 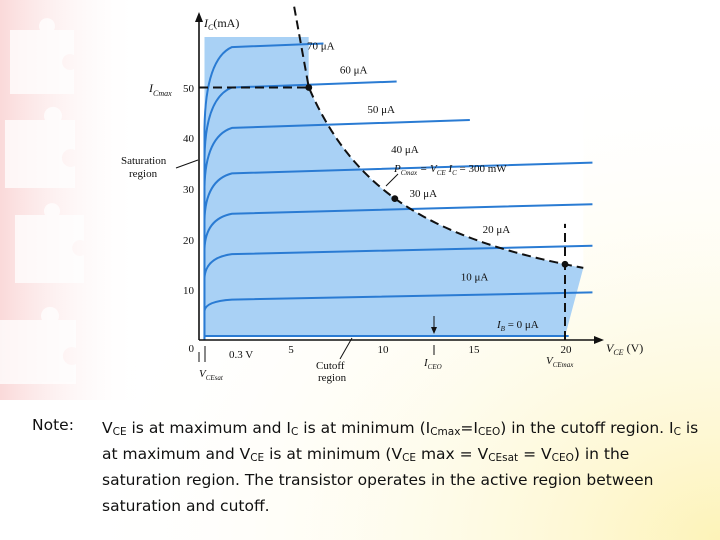 I want to click on icmax-label: ICmax, so click(x=160, y=89).